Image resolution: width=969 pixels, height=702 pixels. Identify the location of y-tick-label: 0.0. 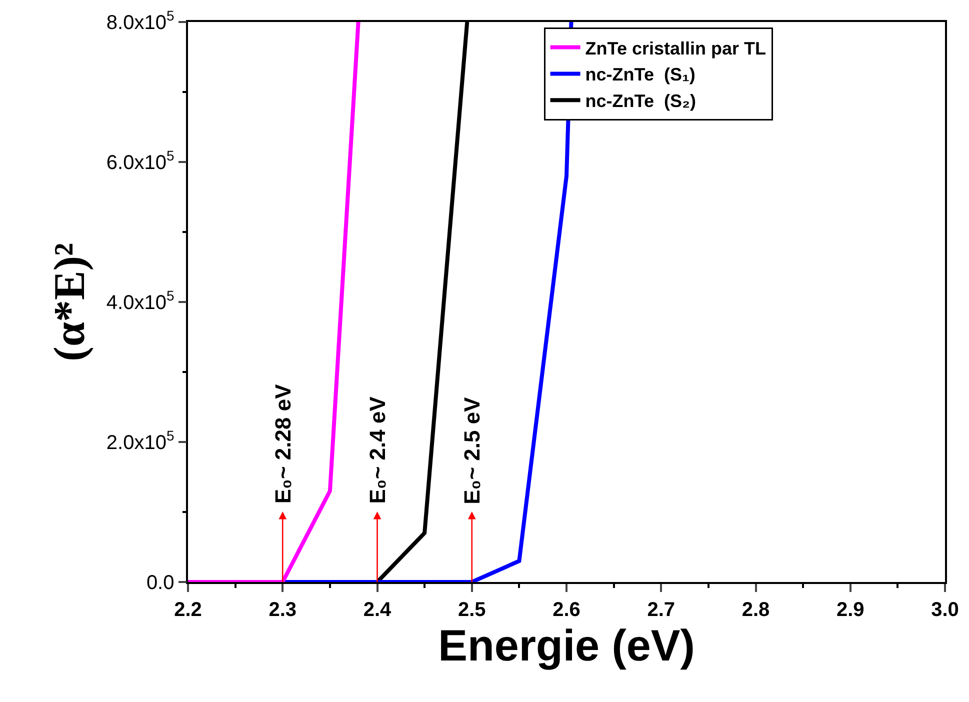
(160, 583).